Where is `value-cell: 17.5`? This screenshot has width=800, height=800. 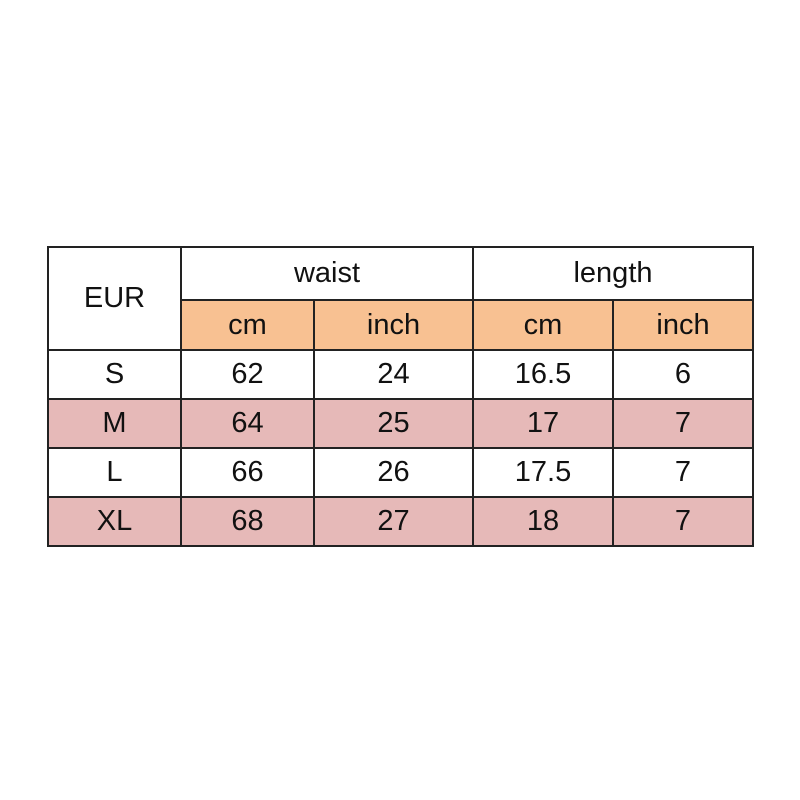 value-cell: 17.5 is located at coordinates (543, 472).